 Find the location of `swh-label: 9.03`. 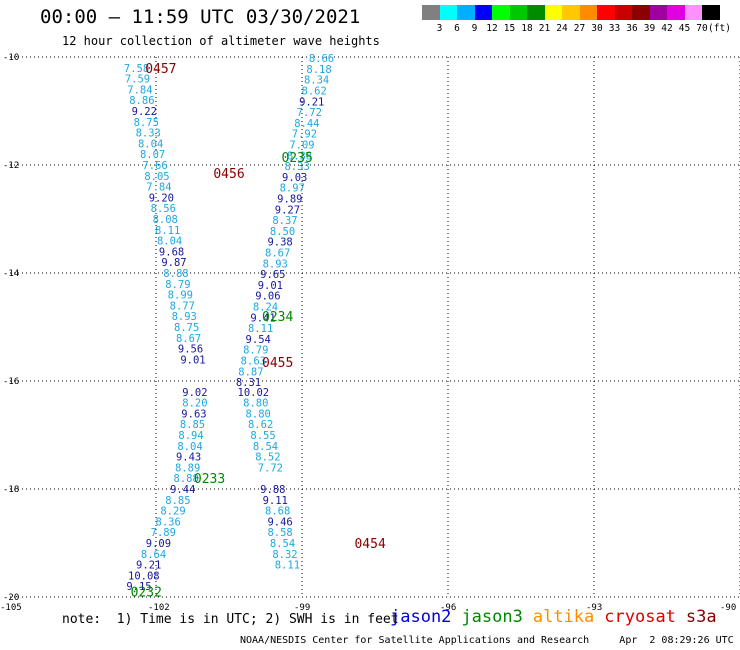

swh-label: 9.03 is located at coordinates (294, 178).